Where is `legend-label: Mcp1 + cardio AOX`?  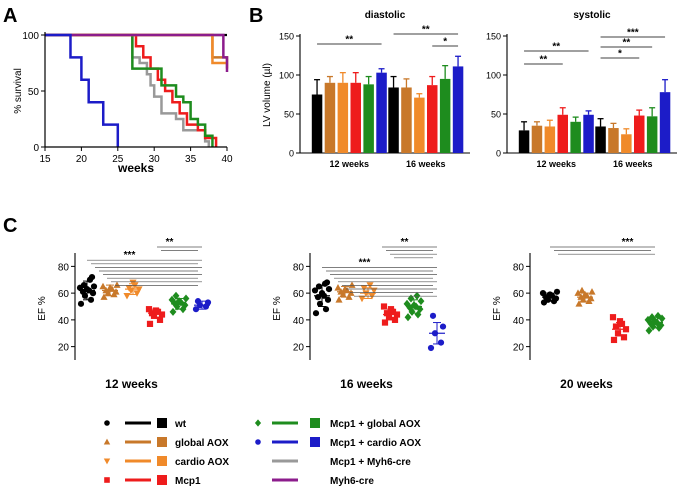
legend-label: Mcp1 + cardio AOX is located at coordinates (375, 443).